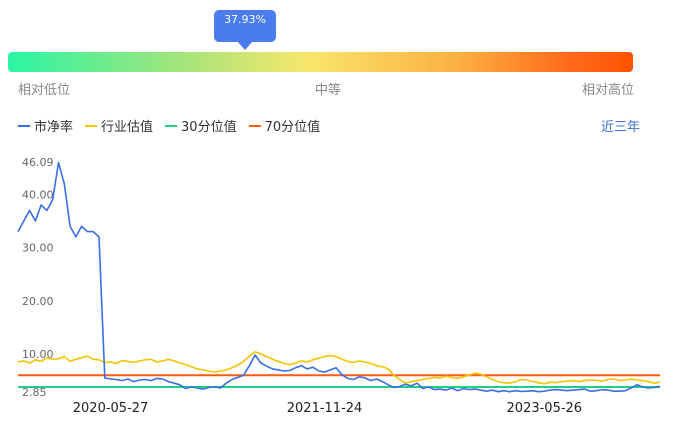  Describe the element at coordinates (608, 90) in the screenshot. I see `gauge-high-label: 相对高位` at that location.